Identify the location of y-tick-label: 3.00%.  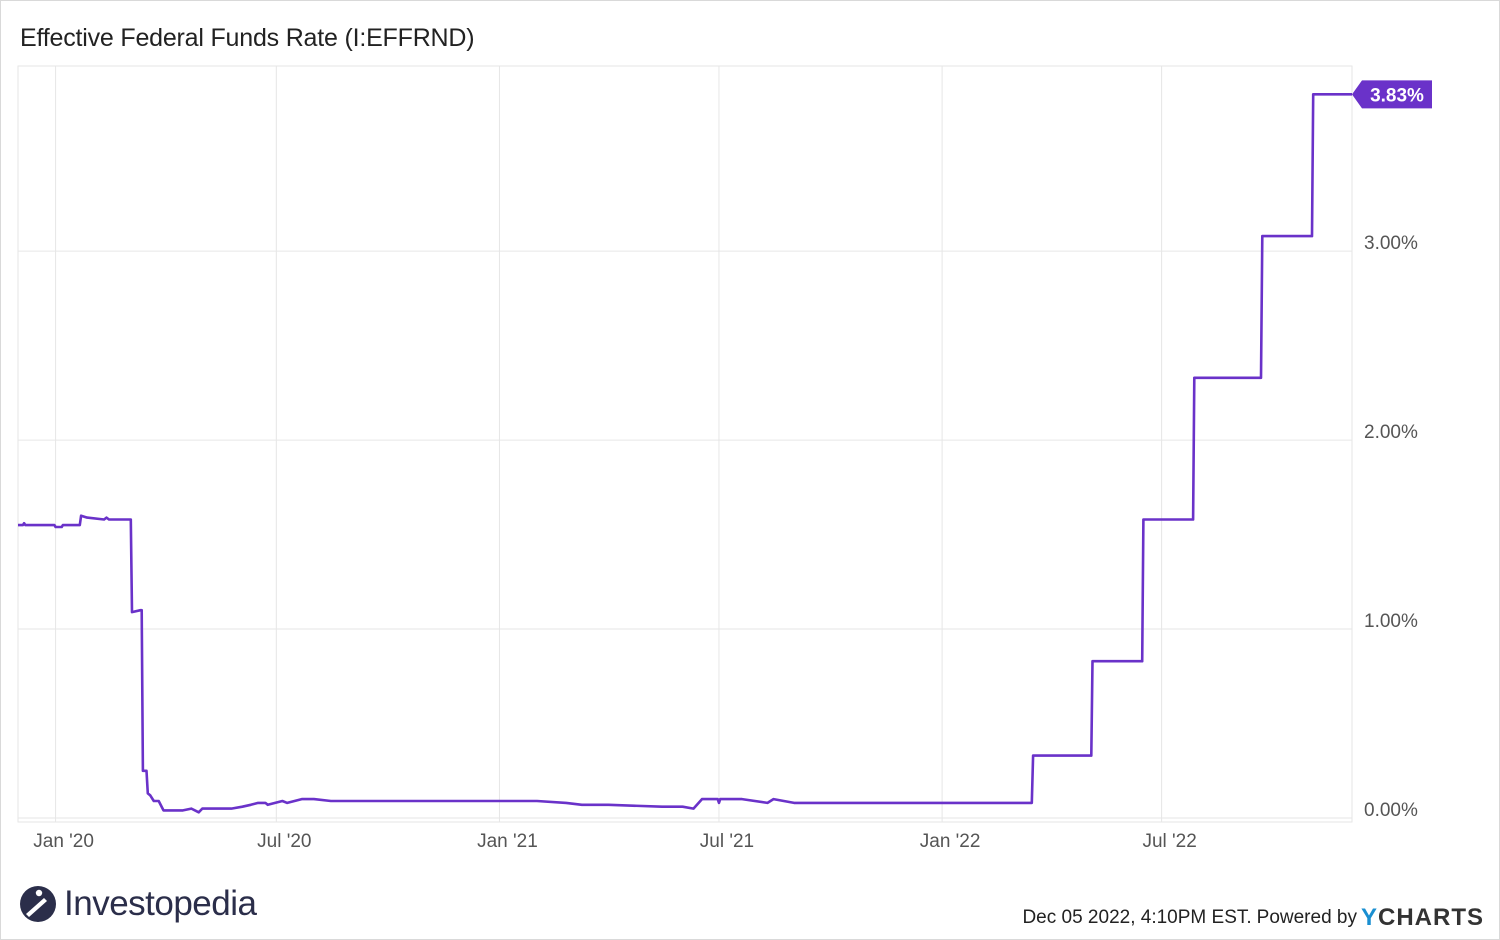
(1391, 243).